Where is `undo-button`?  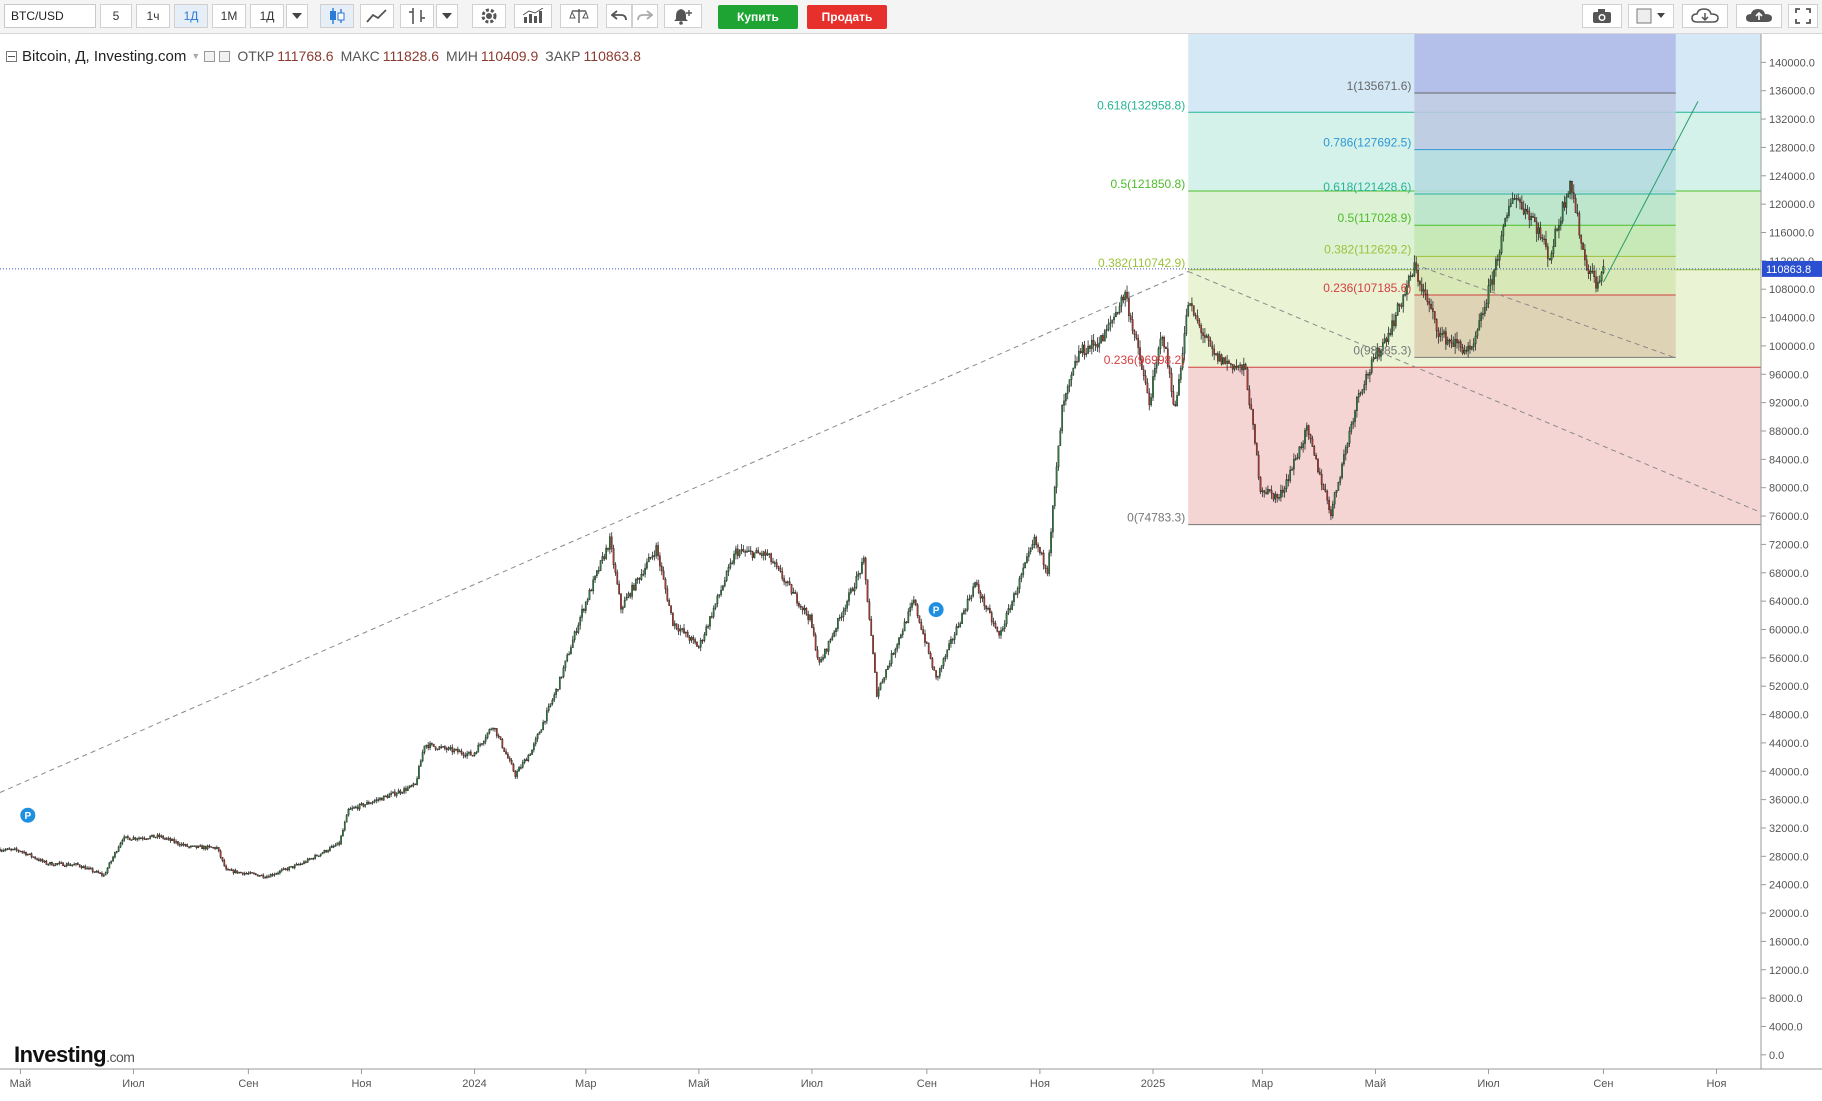
undo-button is located at coordinates (619, 16).